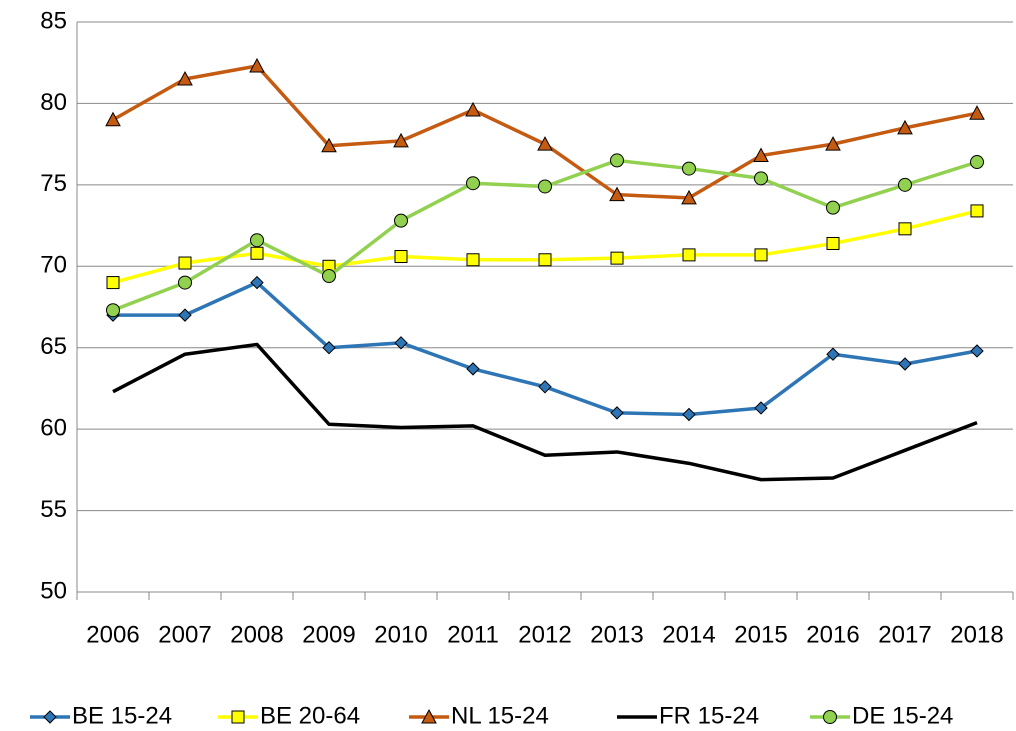 The height and width of the screenshot is (731, 1016). Describe the element at coordinates (688, 634) in the screenshot. I see `x-tick-label: 2014` at that location.